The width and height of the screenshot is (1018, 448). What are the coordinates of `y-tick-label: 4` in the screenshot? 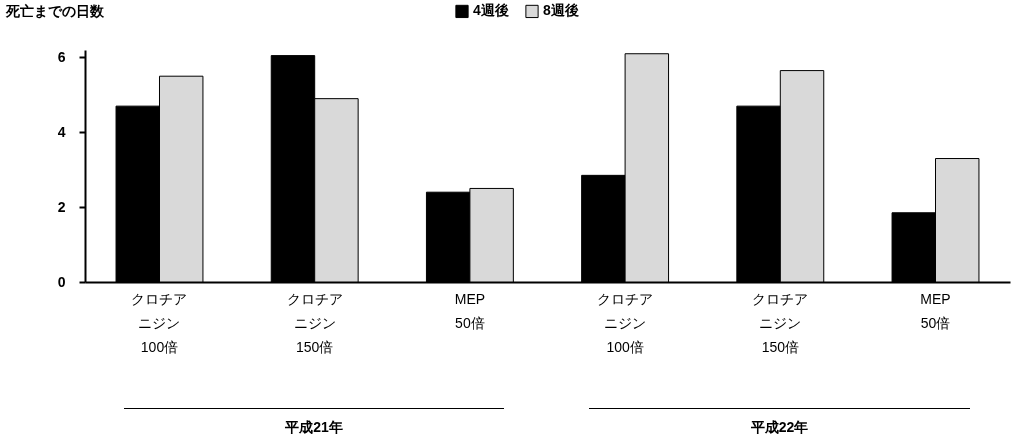 It's located at (61, 131).